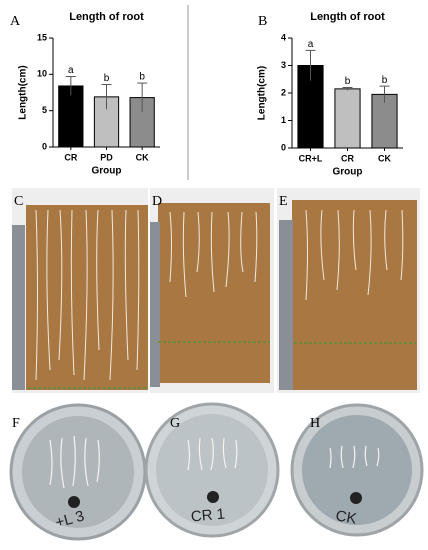  Describe the element at coordinates (283, 37) in the screenshot. I see `y-tick-label: 4` at that location.